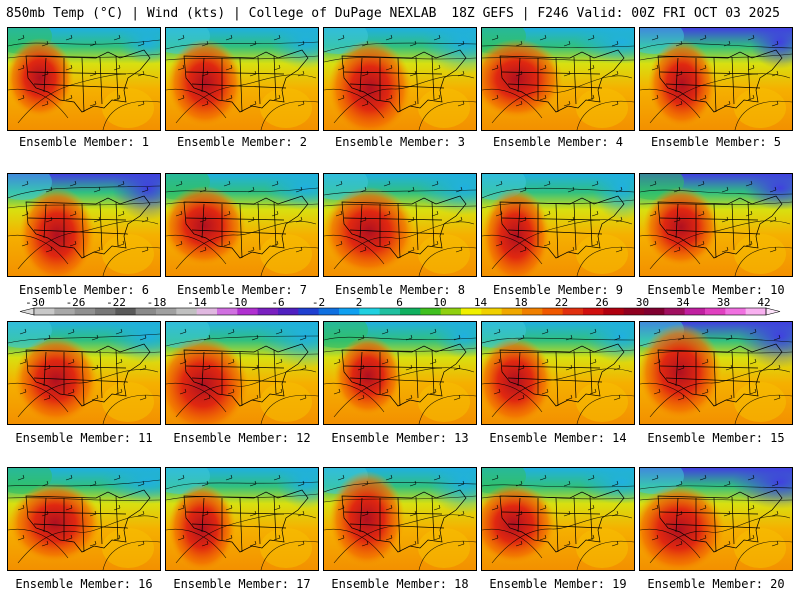  What do you see at coordinates (773, 311) in the screenshot?
I see `colorbar-max-arrow` at bounding box center [773, 311].